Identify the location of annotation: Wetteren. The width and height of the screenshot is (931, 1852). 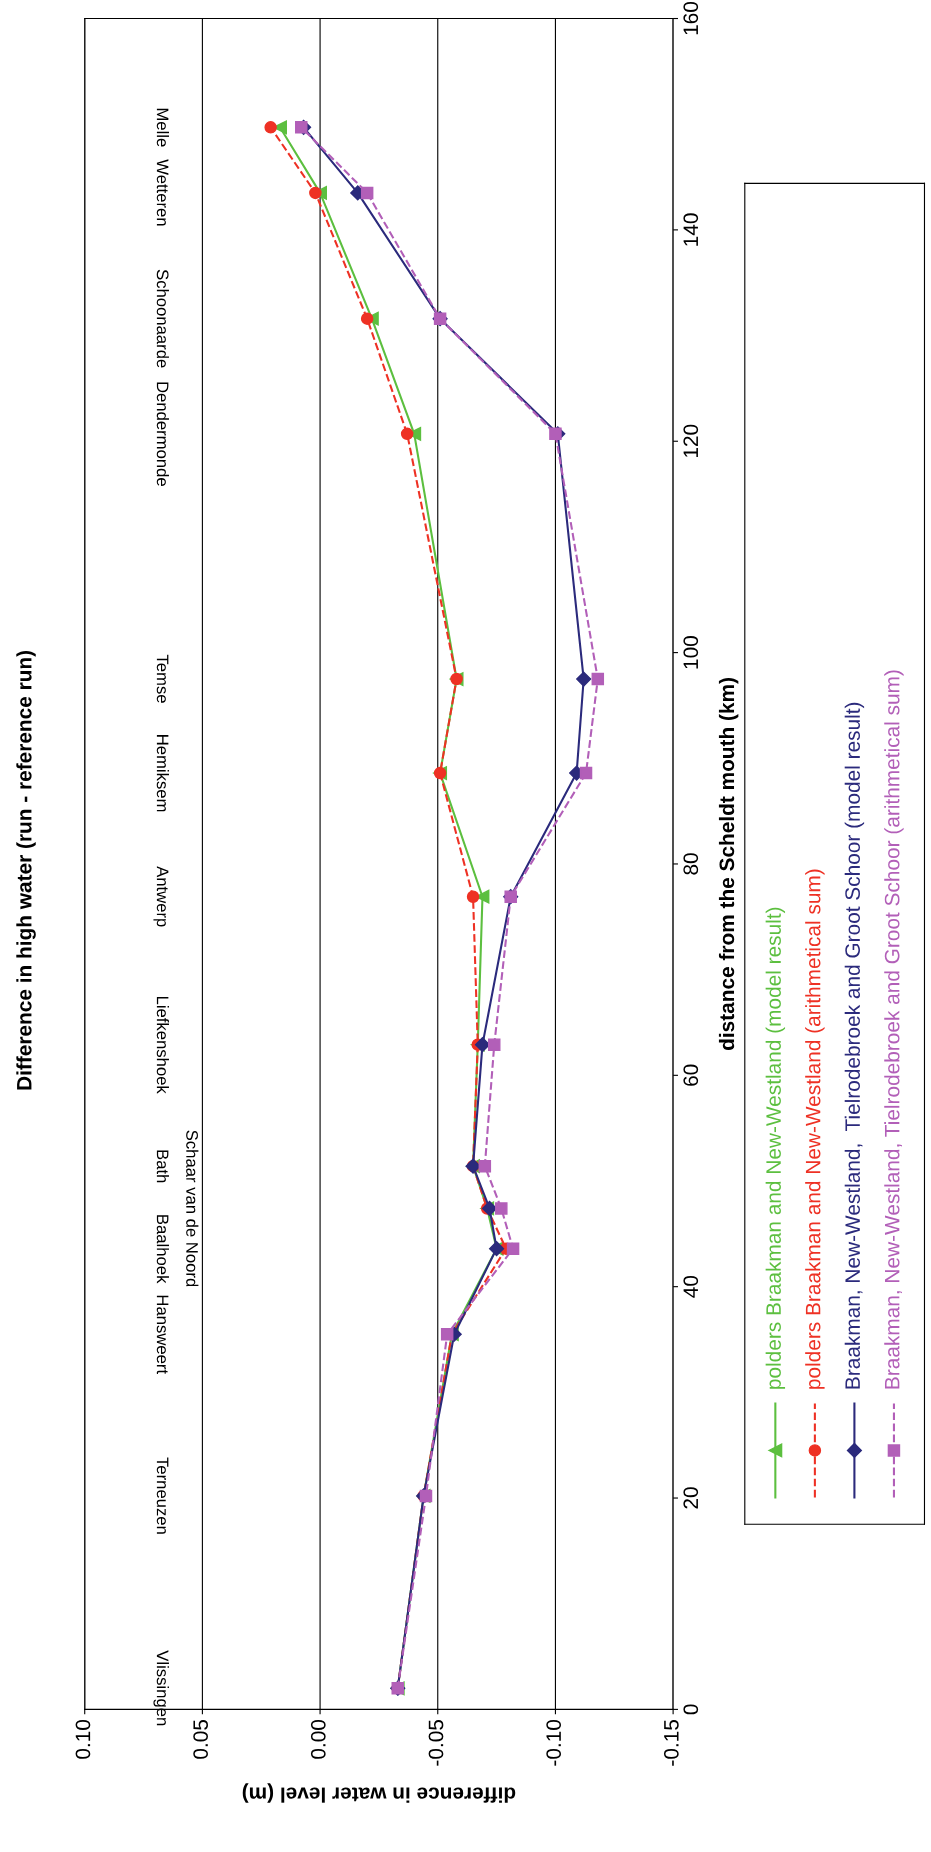
(162, 192).